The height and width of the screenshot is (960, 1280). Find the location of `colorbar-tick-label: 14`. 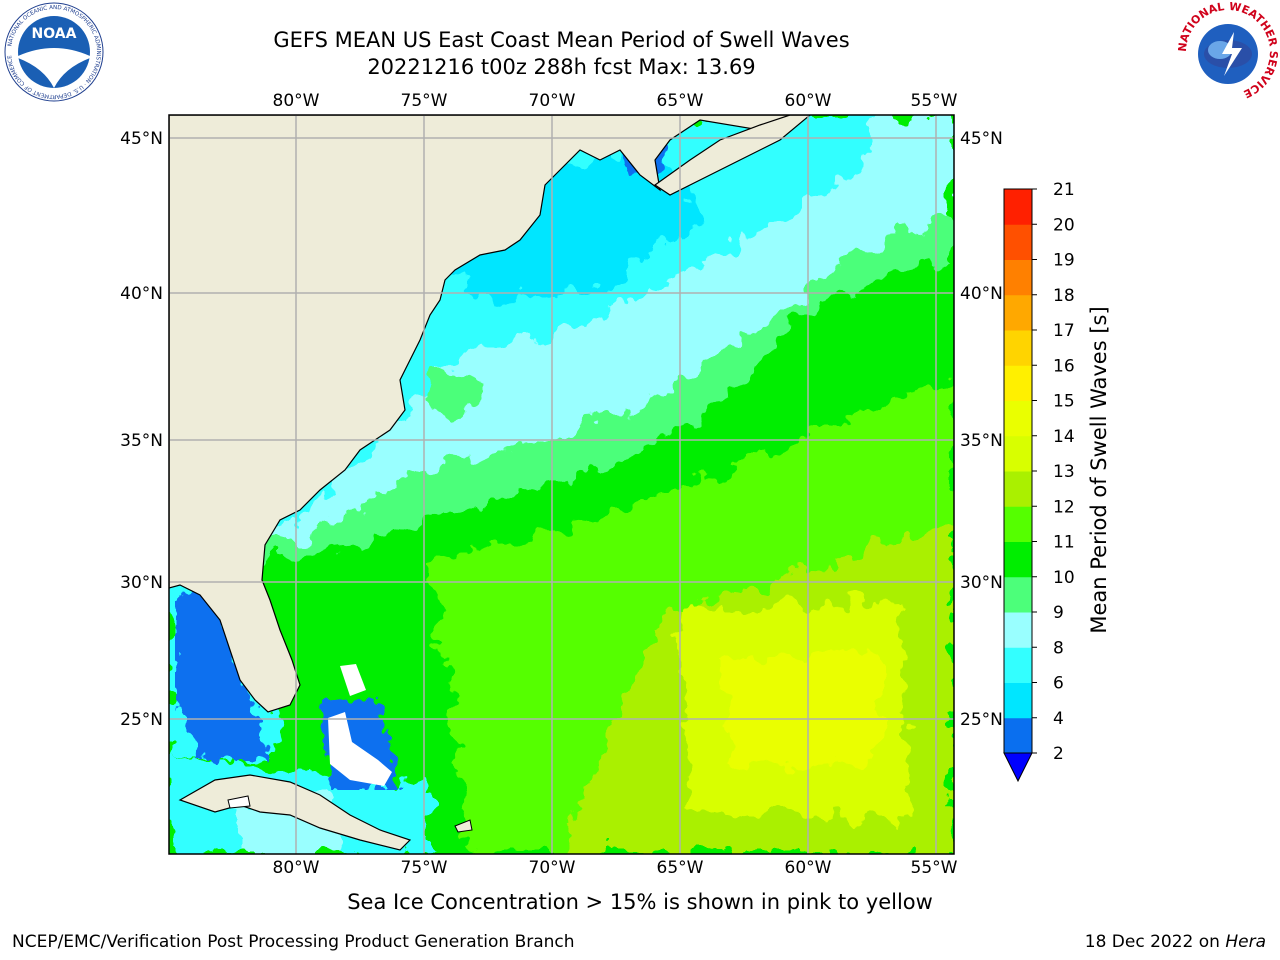

colorbar-tick-label: 14 is located at coordinates (1064, 437).